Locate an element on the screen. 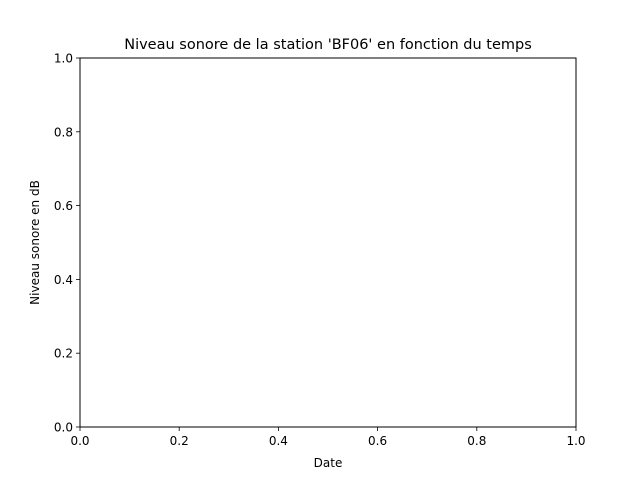 This screenshot has height=480, width=640. y-tick-label: 1.0 is located at coordinates (63, 59).